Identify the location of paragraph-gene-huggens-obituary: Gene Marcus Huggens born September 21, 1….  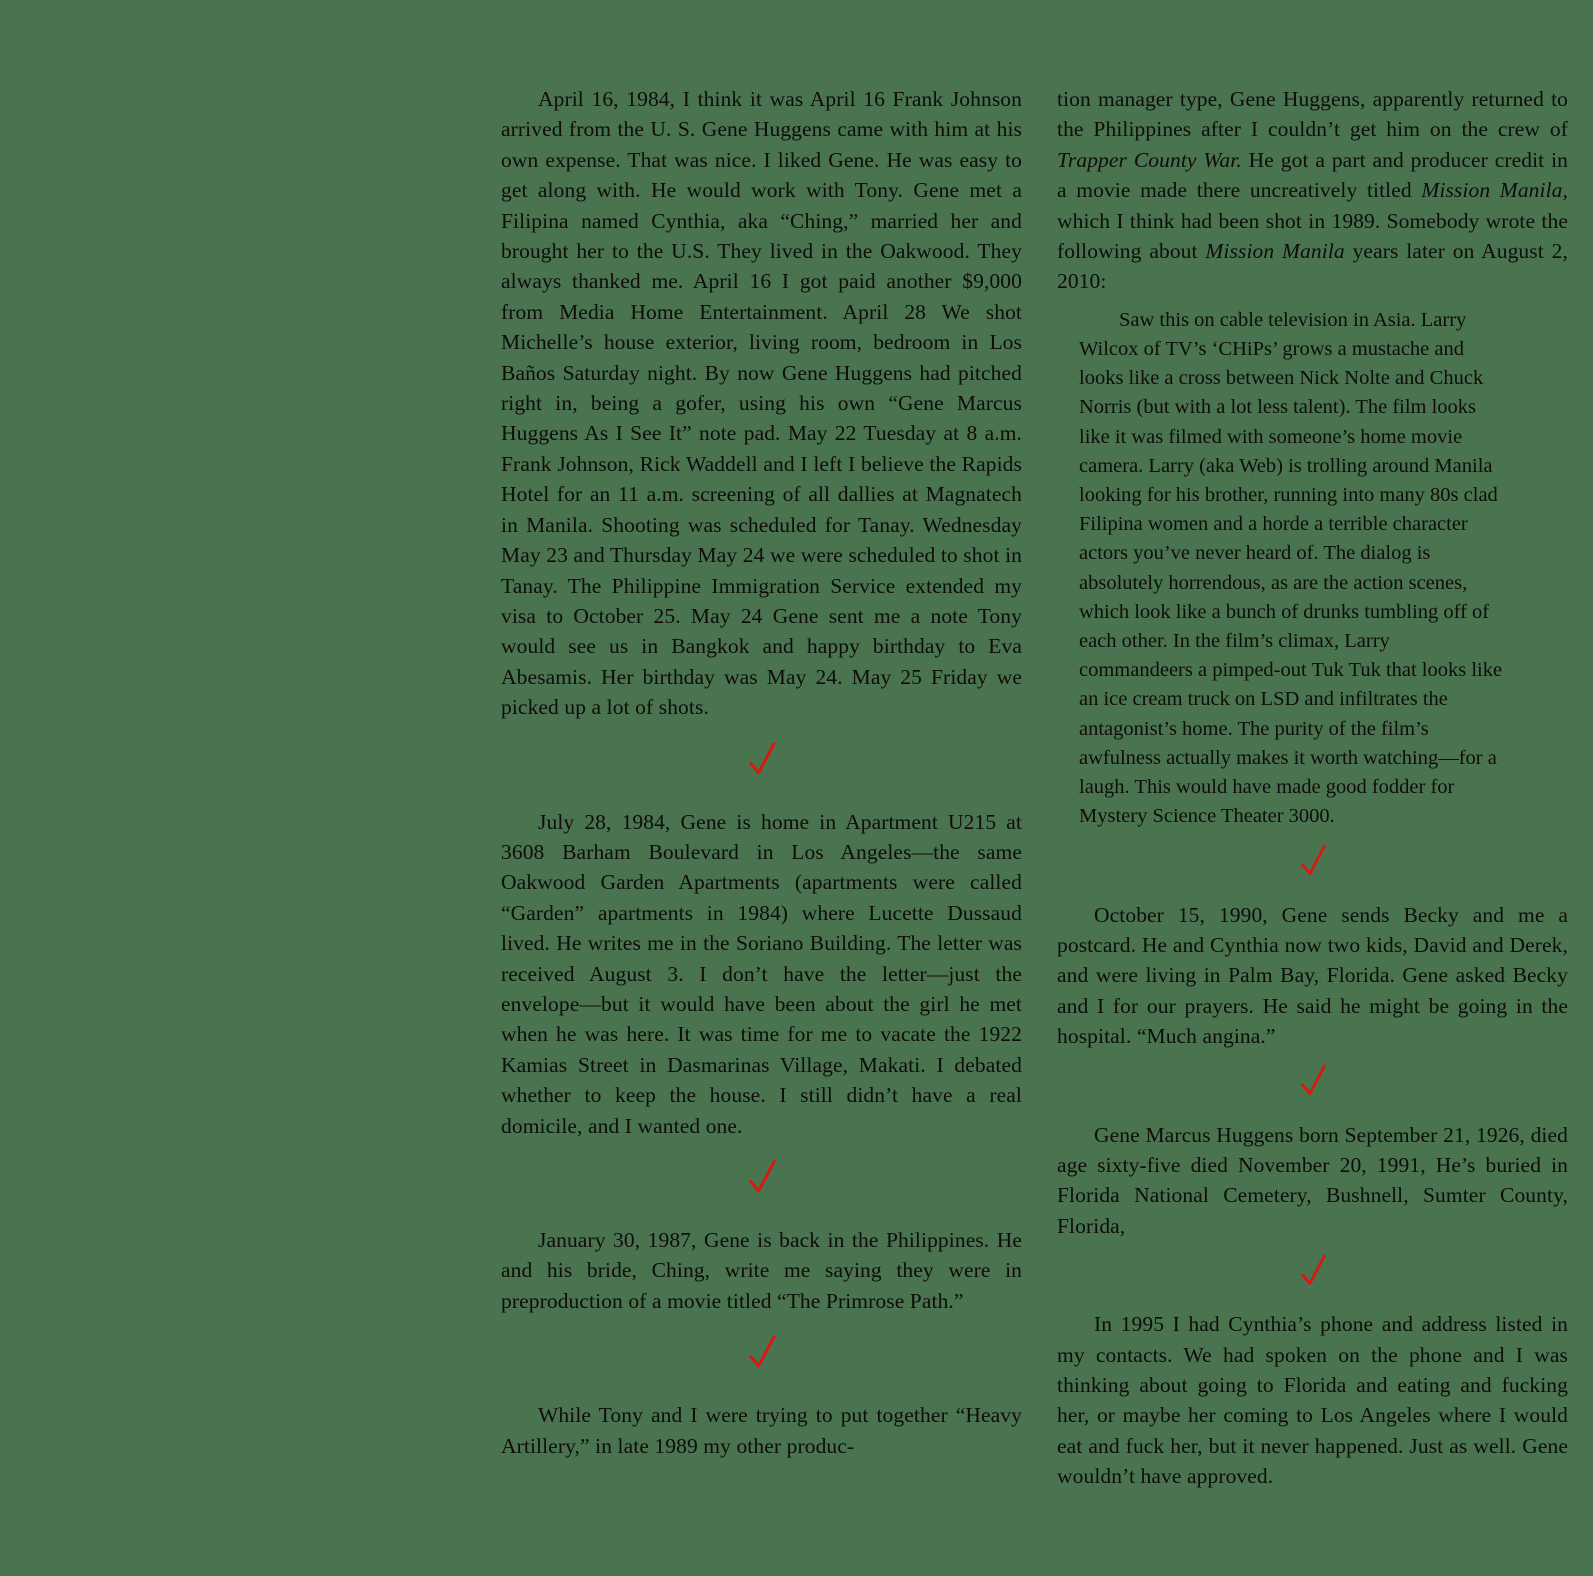
(1312, 1180).